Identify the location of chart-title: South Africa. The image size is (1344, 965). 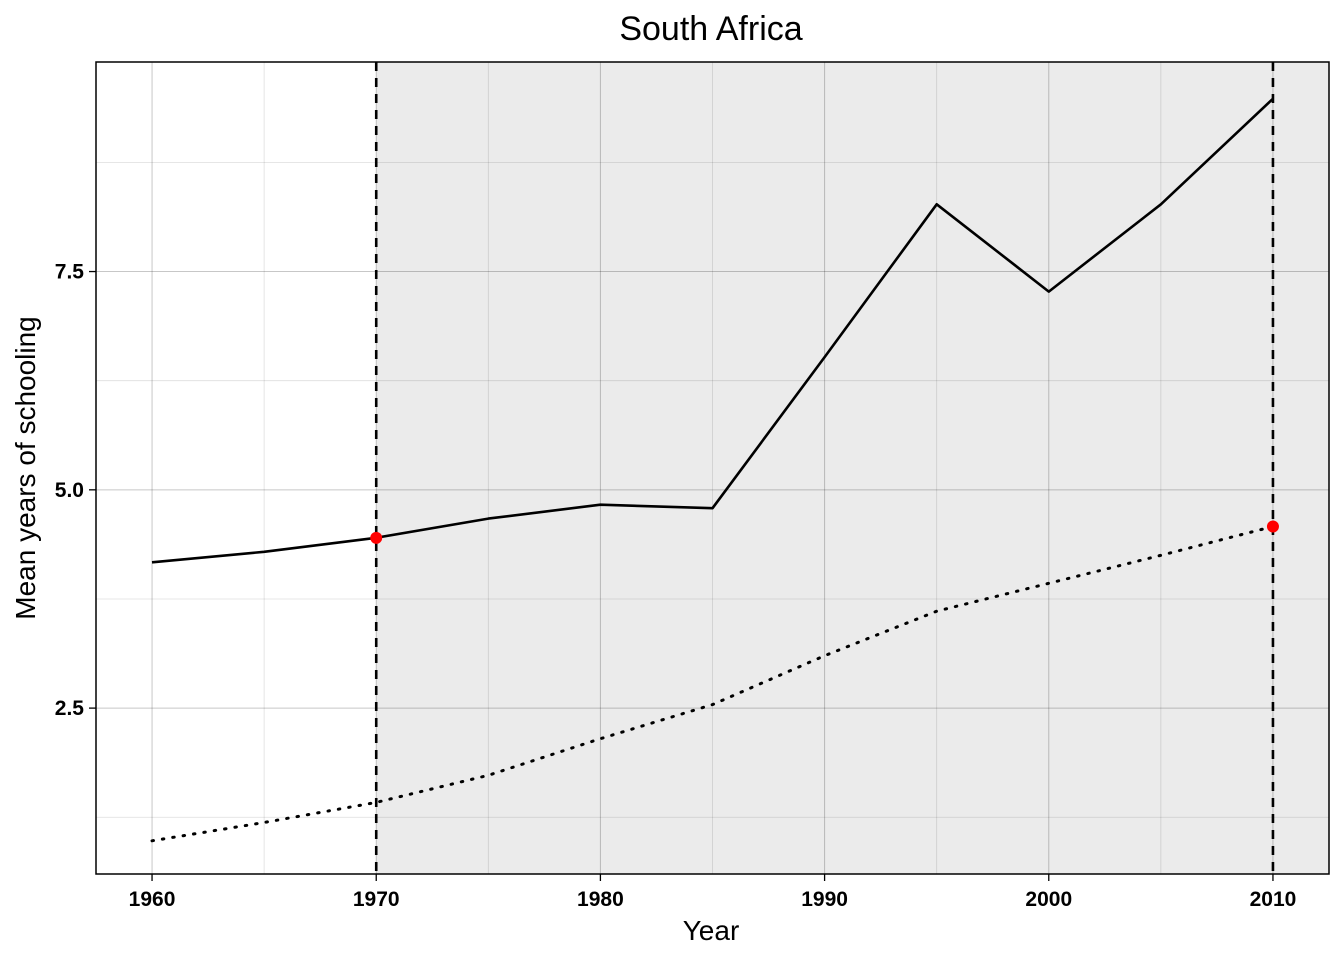
(710, 29).